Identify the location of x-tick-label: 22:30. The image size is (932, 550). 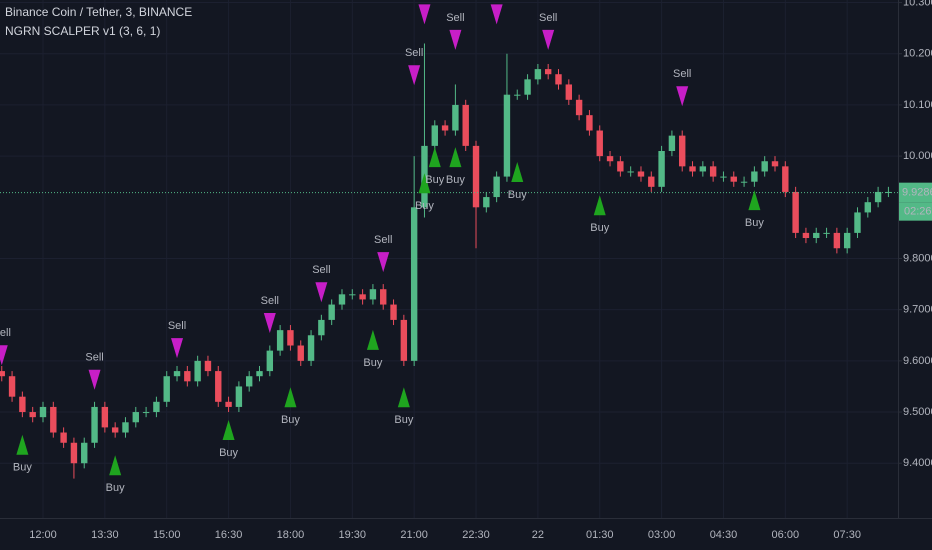
(476, 535).